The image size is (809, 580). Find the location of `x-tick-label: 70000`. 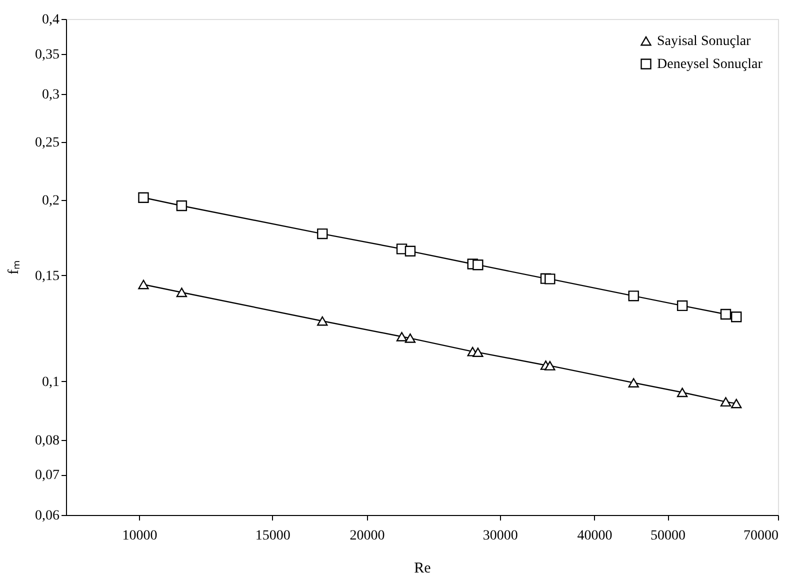

x-tick-label: 70000 is located at coordinates (761, 536).